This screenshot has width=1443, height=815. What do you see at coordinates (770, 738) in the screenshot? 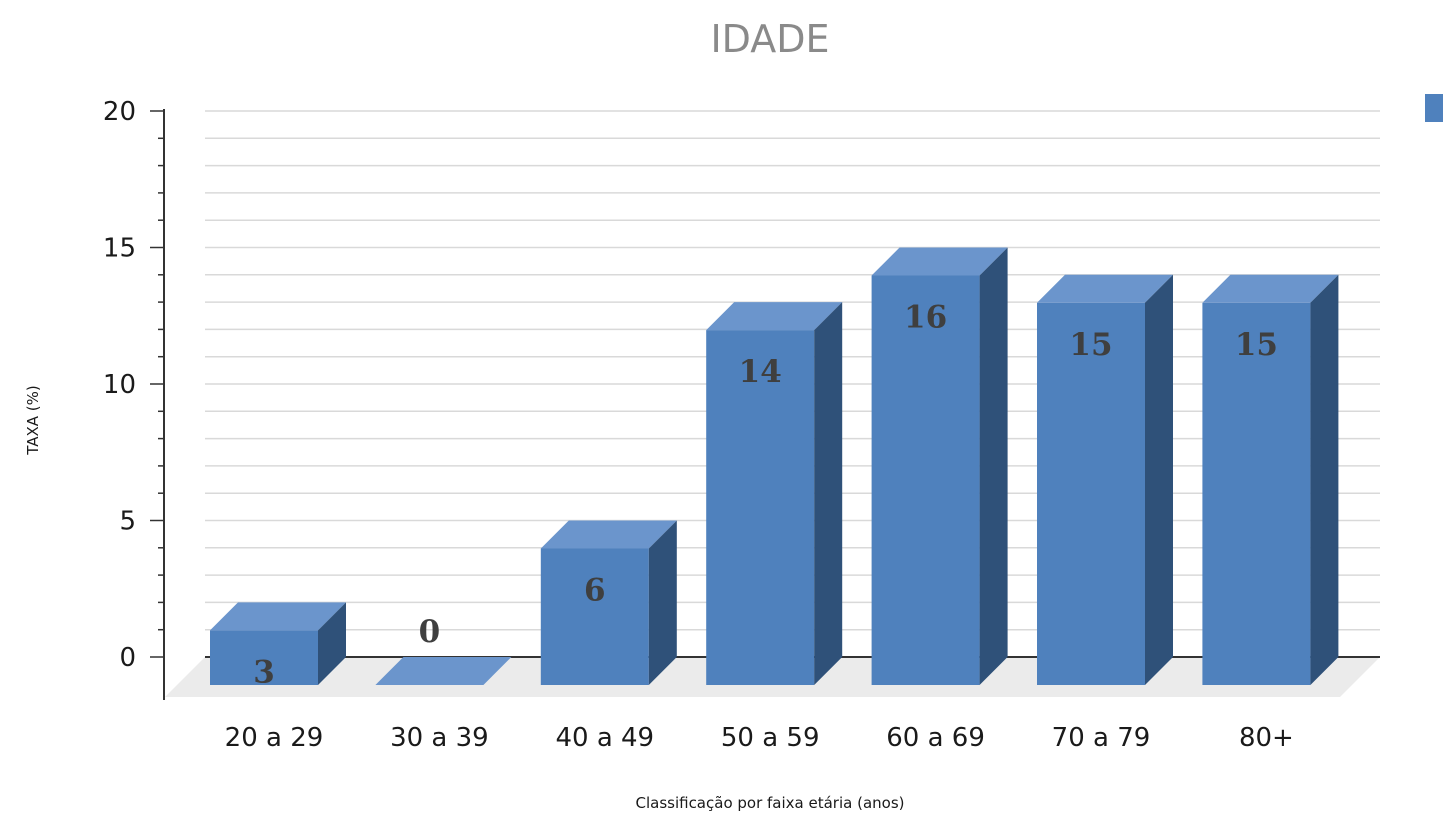
I see `x-tick-label: 50 a 59` at bounding box center [770, 738].